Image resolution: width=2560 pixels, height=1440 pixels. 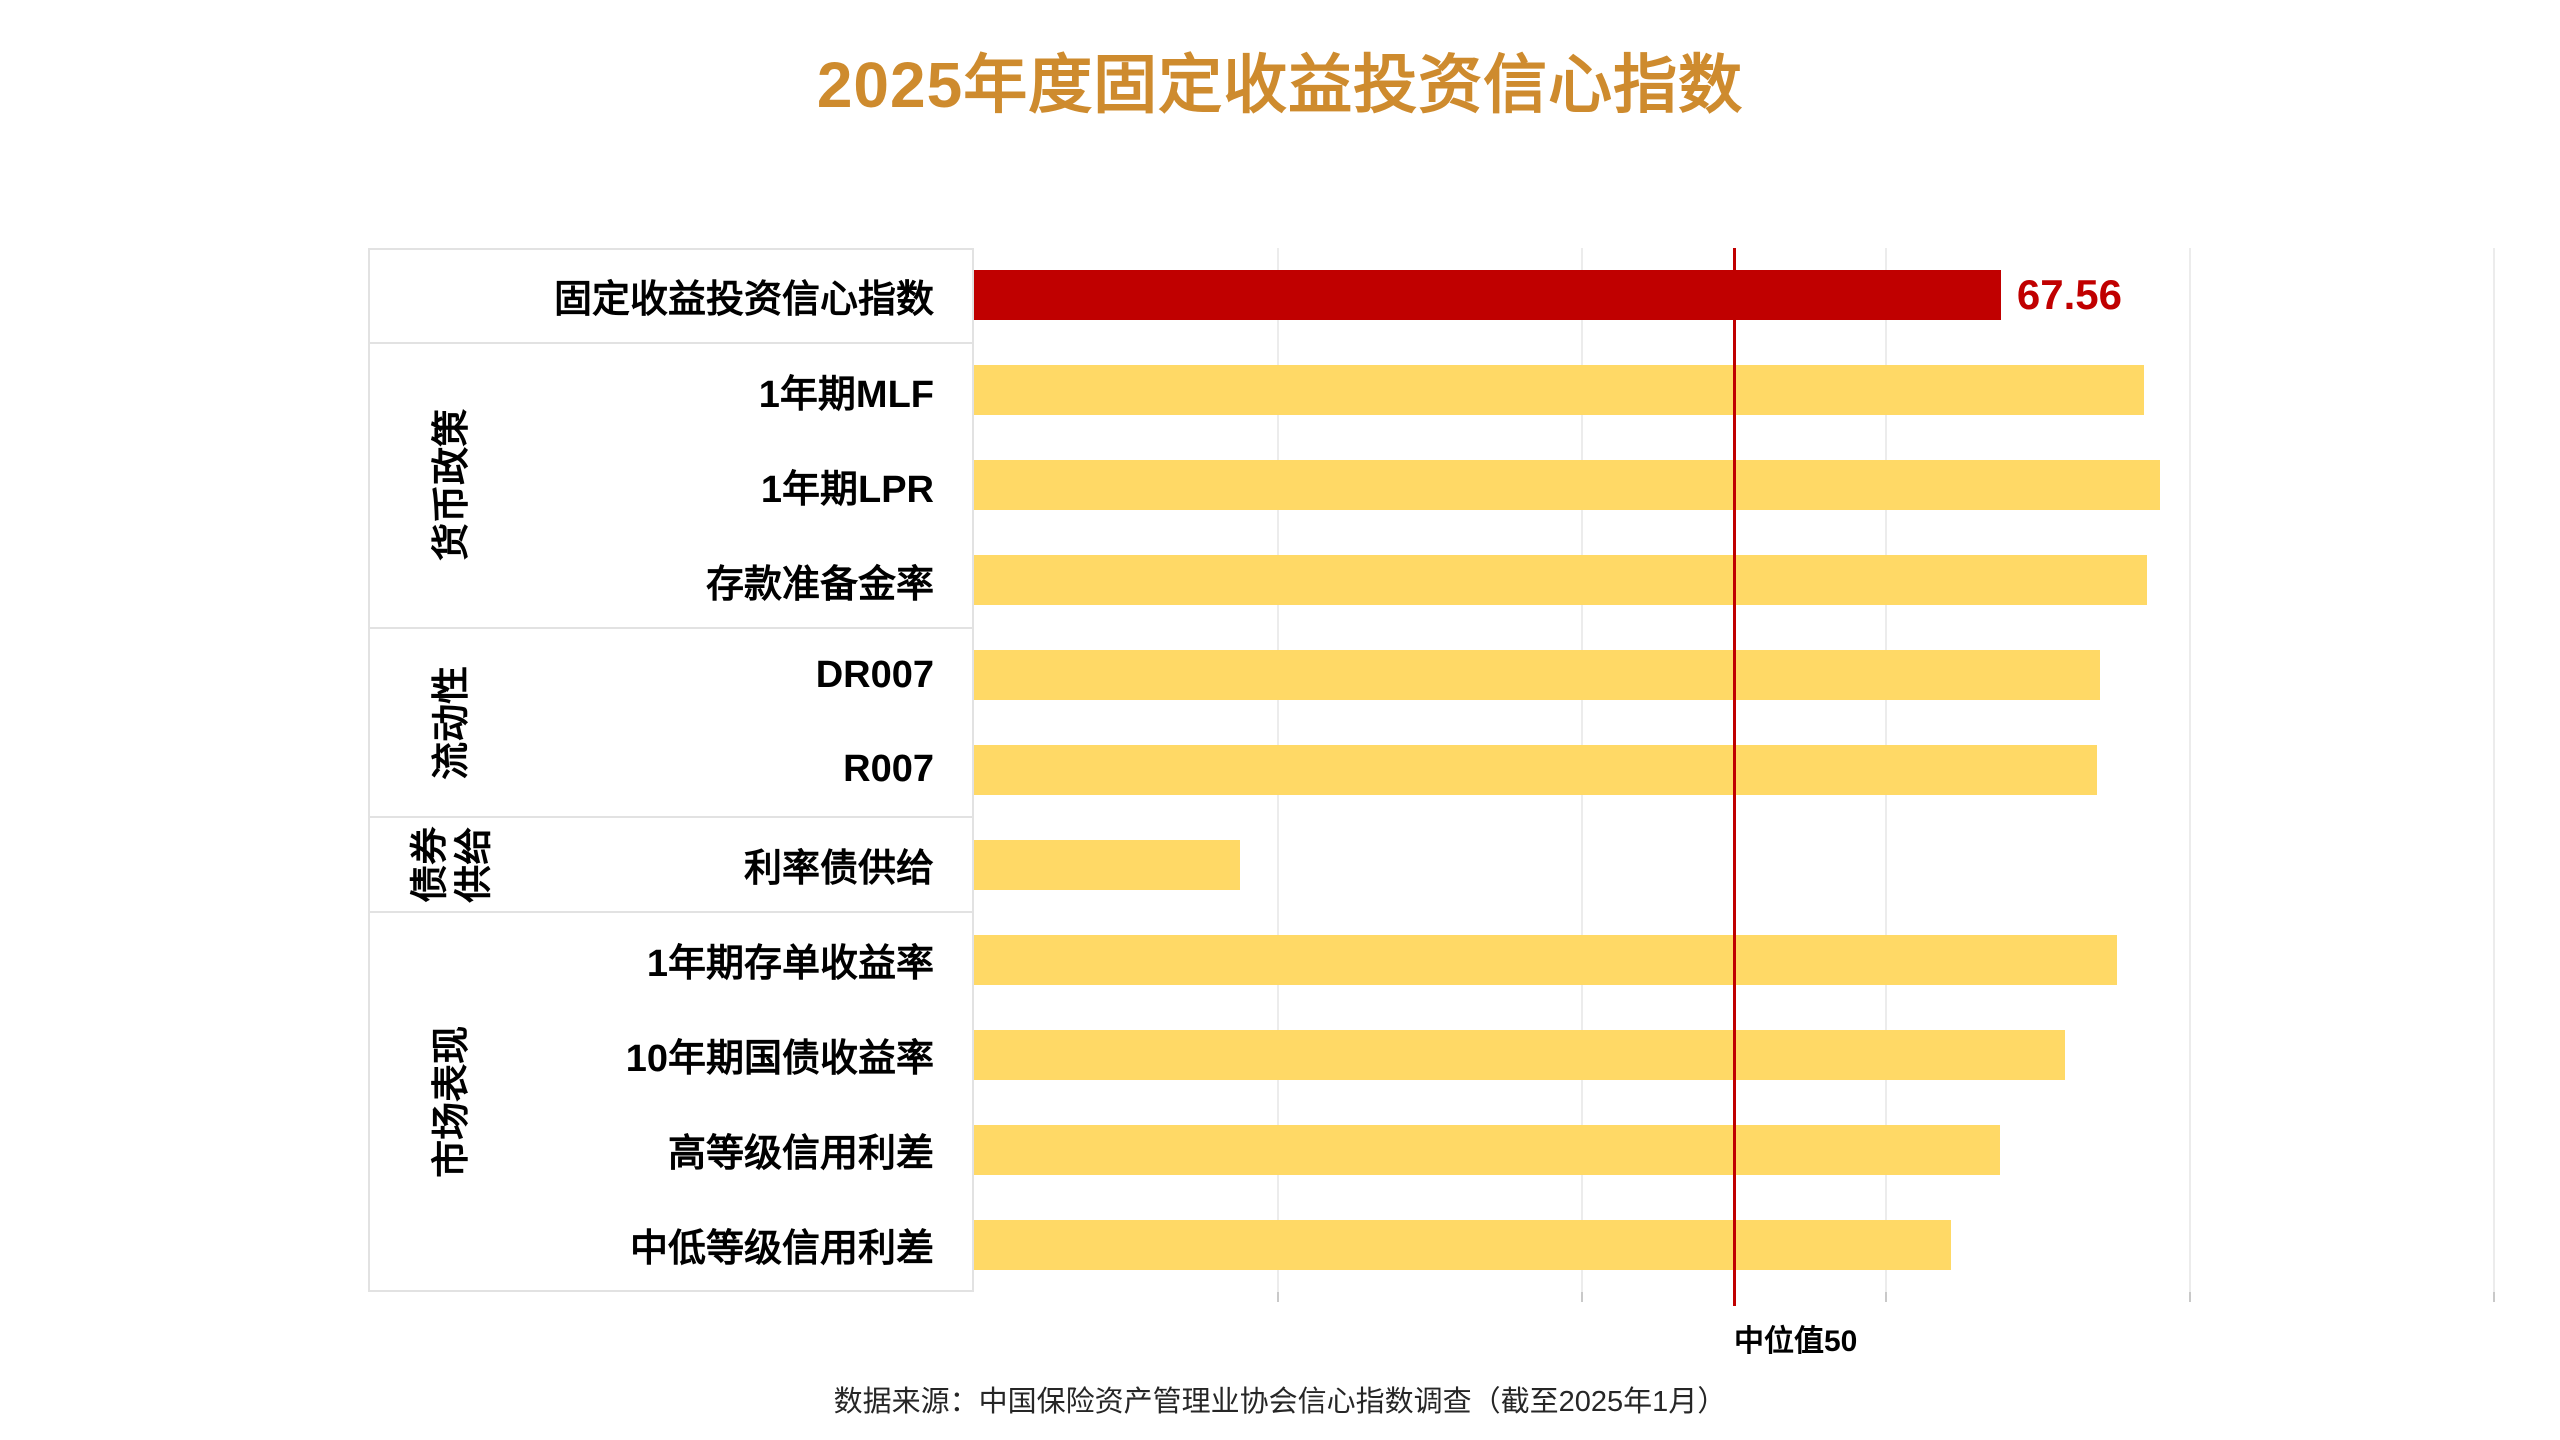 I want to click on highlight-bar, so click(x=1487, y=295).